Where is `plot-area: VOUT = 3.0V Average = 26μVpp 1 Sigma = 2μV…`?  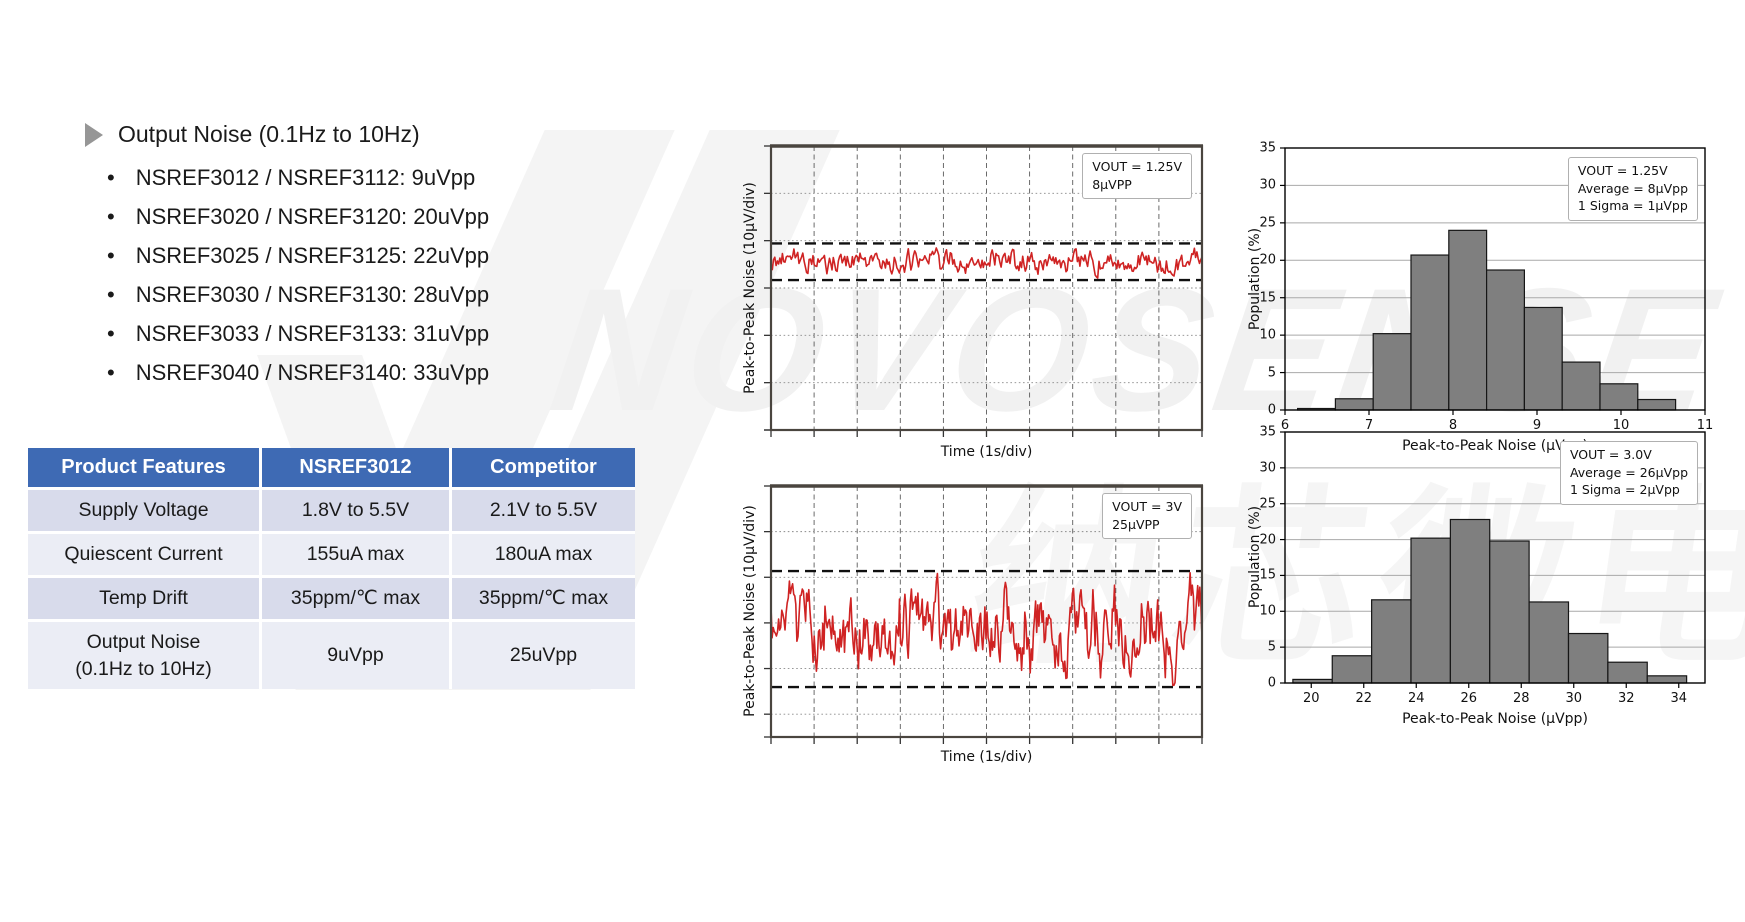 plot-area: VOUT = 3.0V Average = 26μVpp 1 Sigma = 2μV… is located at coordinates (1482, 565).